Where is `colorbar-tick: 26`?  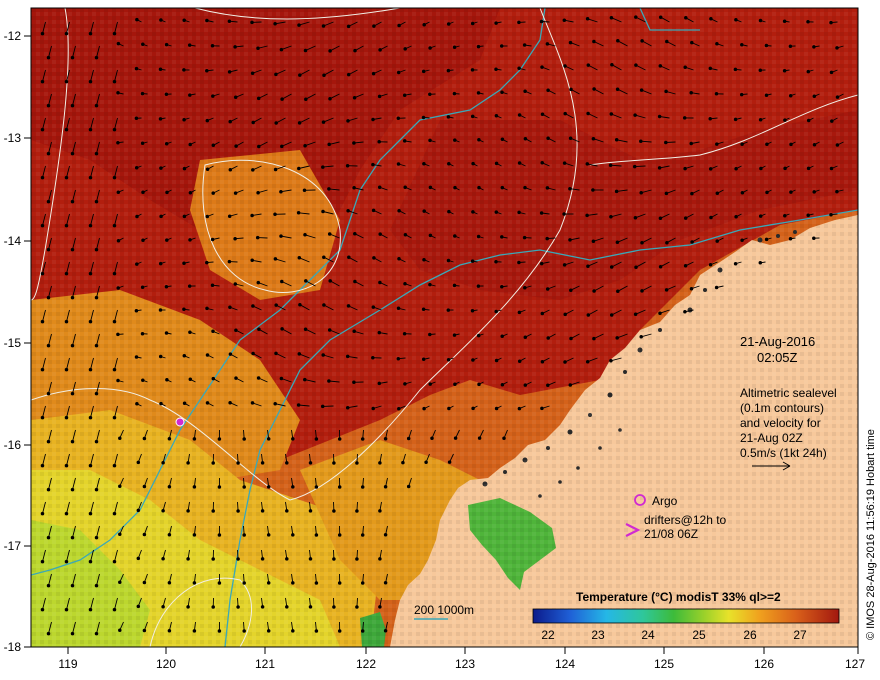
colorbar-tick: 26 is located at coordinates (750, 635).